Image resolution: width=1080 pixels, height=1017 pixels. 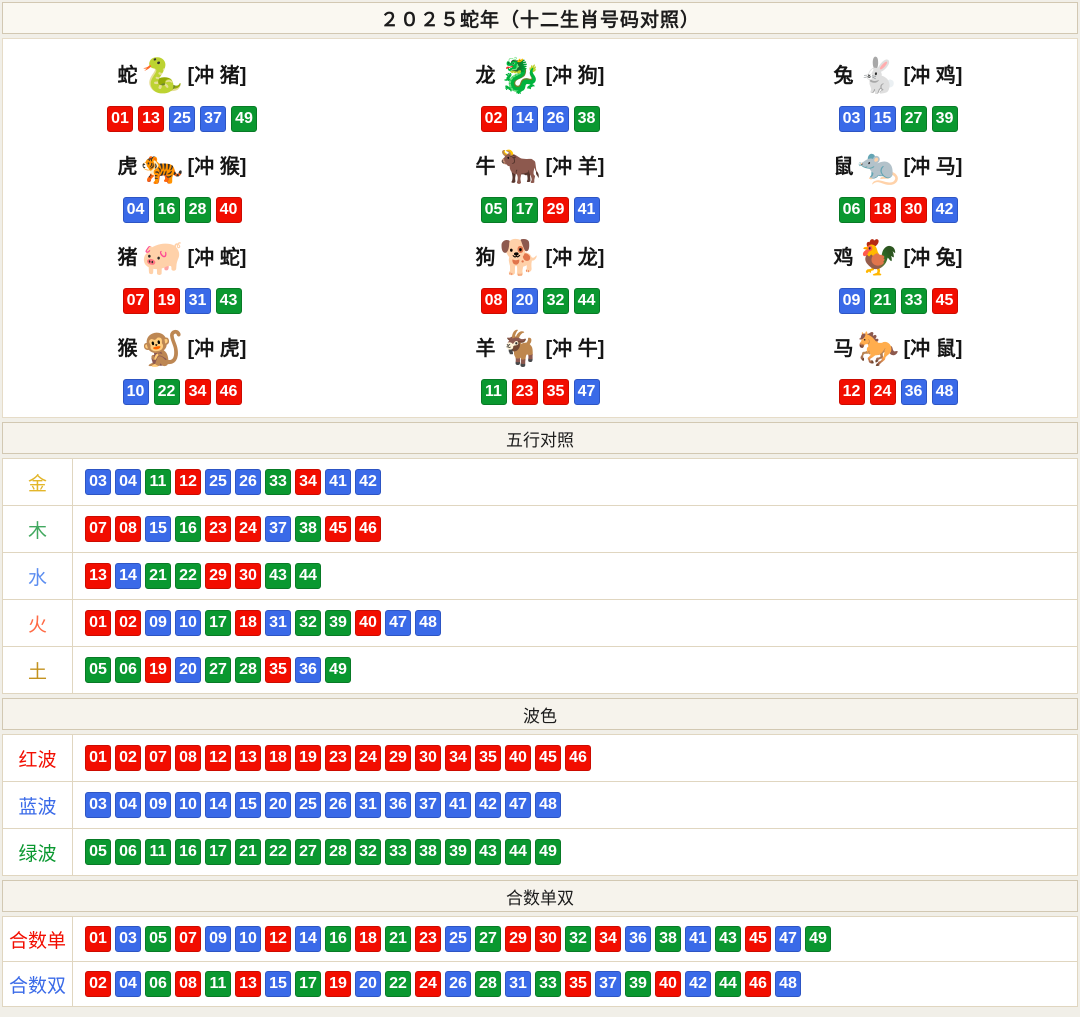 I want to click on zodiac-name: 虎, so click(x=127, y=166).